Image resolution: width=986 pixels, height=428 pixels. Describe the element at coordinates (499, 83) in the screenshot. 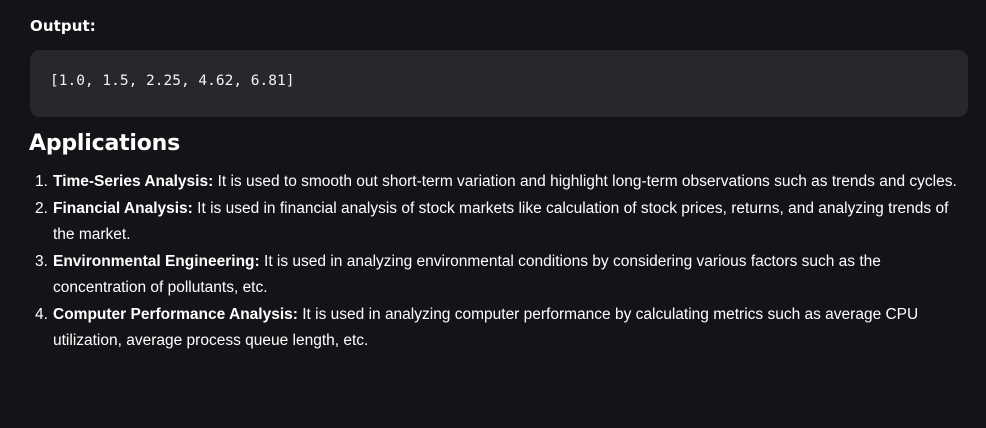

I see `code-output-block: [1.0, 1.5, 2.25, 4.62, 6.81]` at that location.